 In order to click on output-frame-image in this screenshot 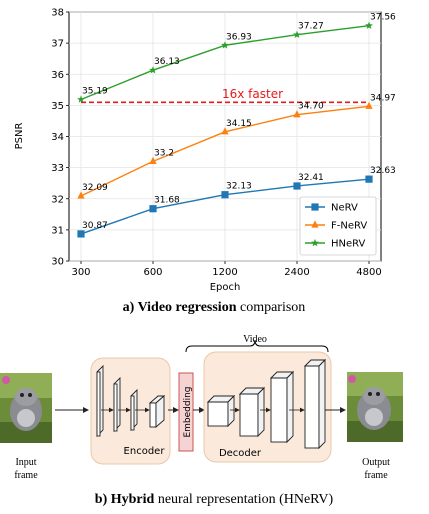, I will do `click(375, 407)`.